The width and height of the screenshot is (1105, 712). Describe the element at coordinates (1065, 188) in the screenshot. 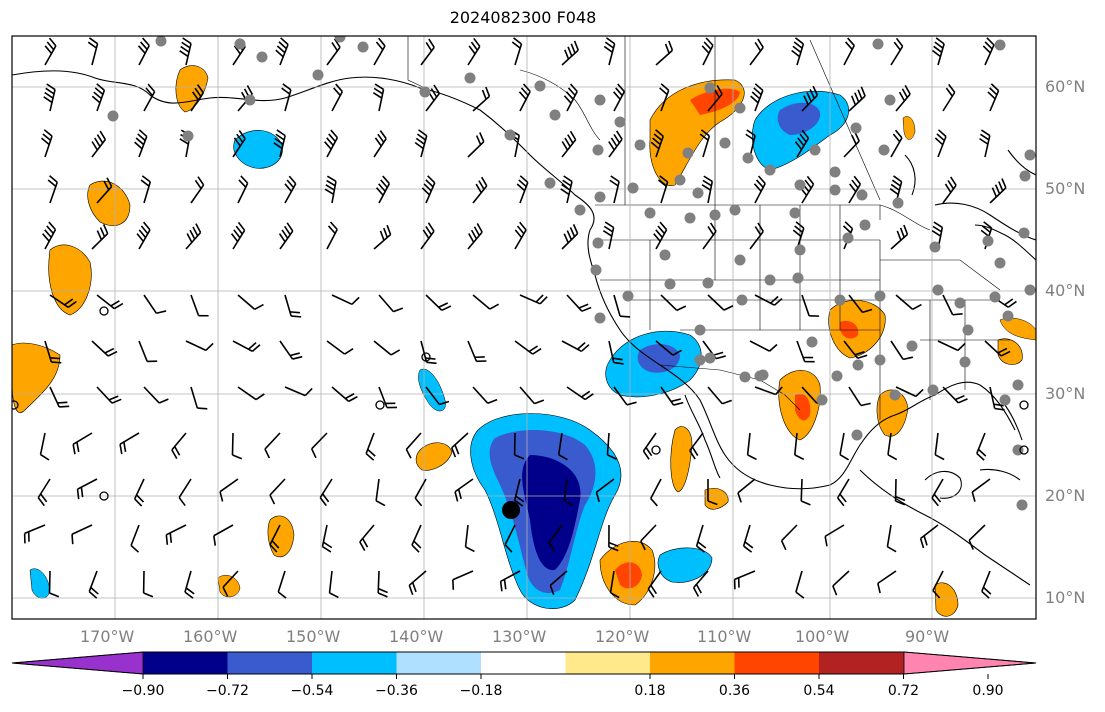

I see `lat-label-50n: 50°N` at that location.